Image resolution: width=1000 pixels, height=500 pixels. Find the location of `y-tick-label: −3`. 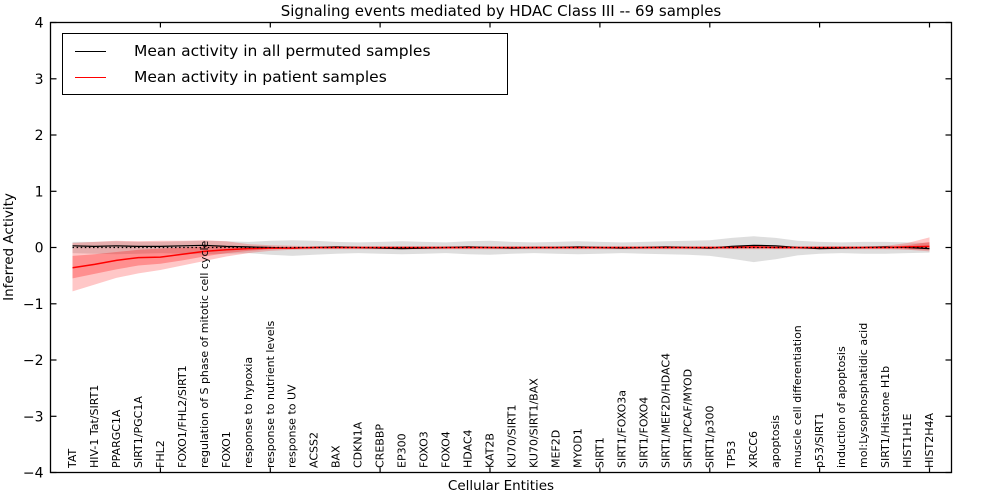

y-tick-label: −3 is located at coordinates (33, 417).